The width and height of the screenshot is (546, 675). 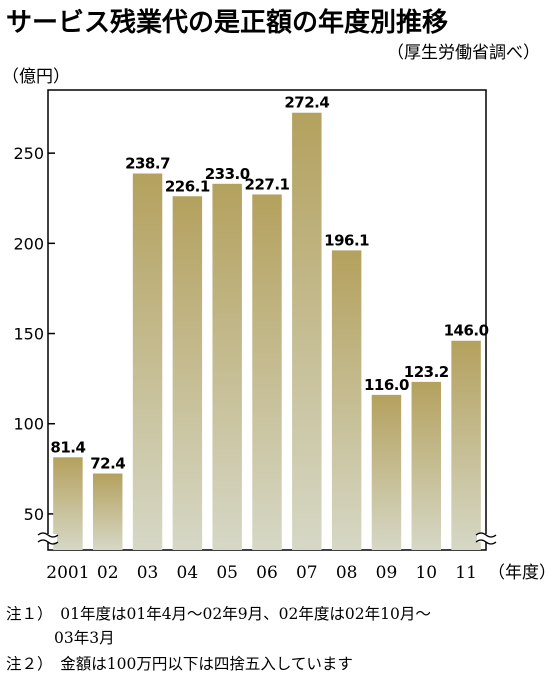 What do you see at coordinates (306, 103) in the screenshot?
I see `bar-value-label: 272.4` at bounding box center [306, 103].